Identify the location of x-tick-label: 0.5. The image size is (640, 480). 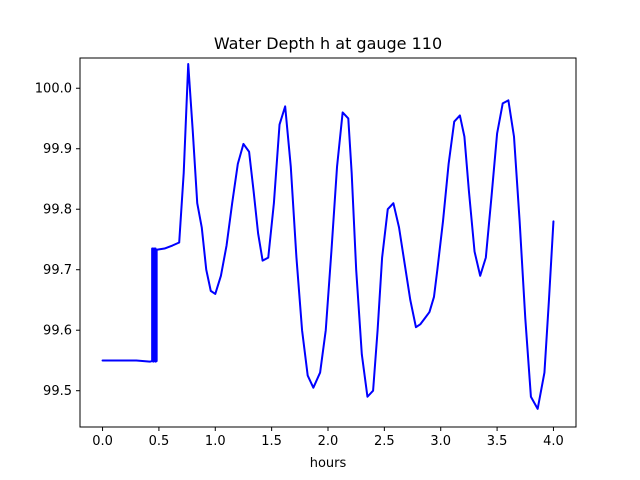
(159, 441).